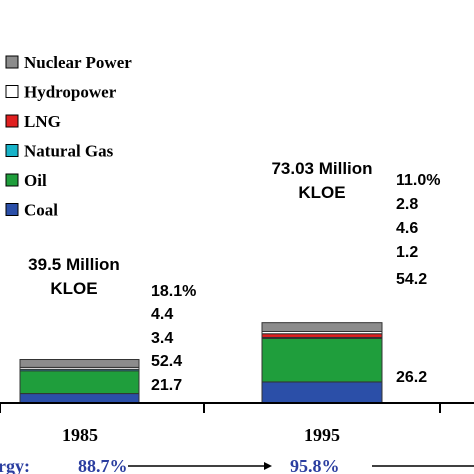  What do you see at coordinates (268, 466) in the screenshot?
I see `arrow-head-middle` at bounding box center [268, 466].